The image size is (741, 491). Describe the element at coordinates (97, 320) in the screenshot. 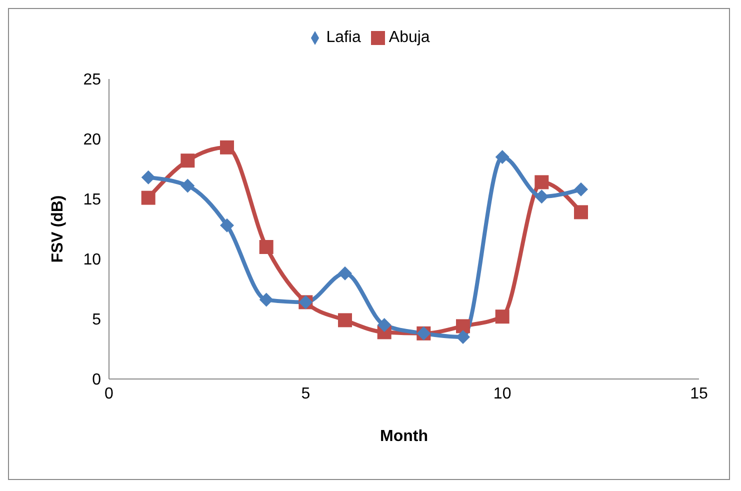

I see `y-tick-label: 5` at that location.